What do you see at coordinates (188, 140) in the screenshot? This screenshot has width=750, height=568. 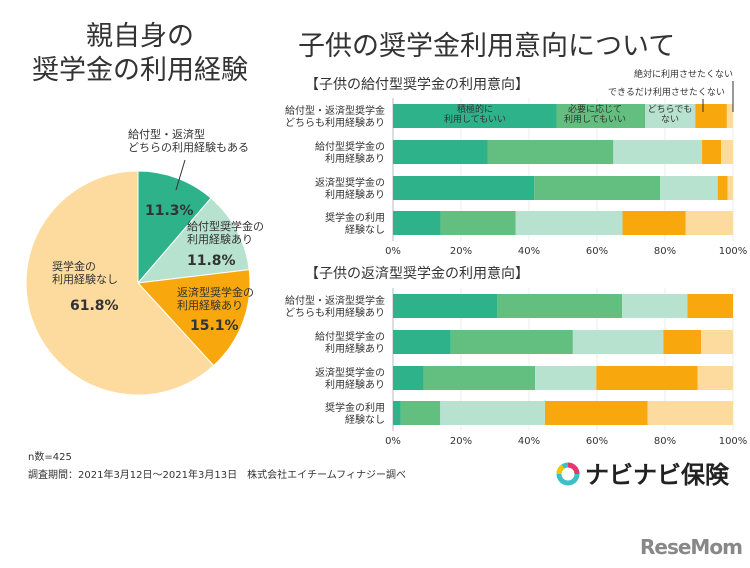 I see `pie-label-both: 給付型・返済型どちらの利用経験もある` at bounding box center [188, 140].